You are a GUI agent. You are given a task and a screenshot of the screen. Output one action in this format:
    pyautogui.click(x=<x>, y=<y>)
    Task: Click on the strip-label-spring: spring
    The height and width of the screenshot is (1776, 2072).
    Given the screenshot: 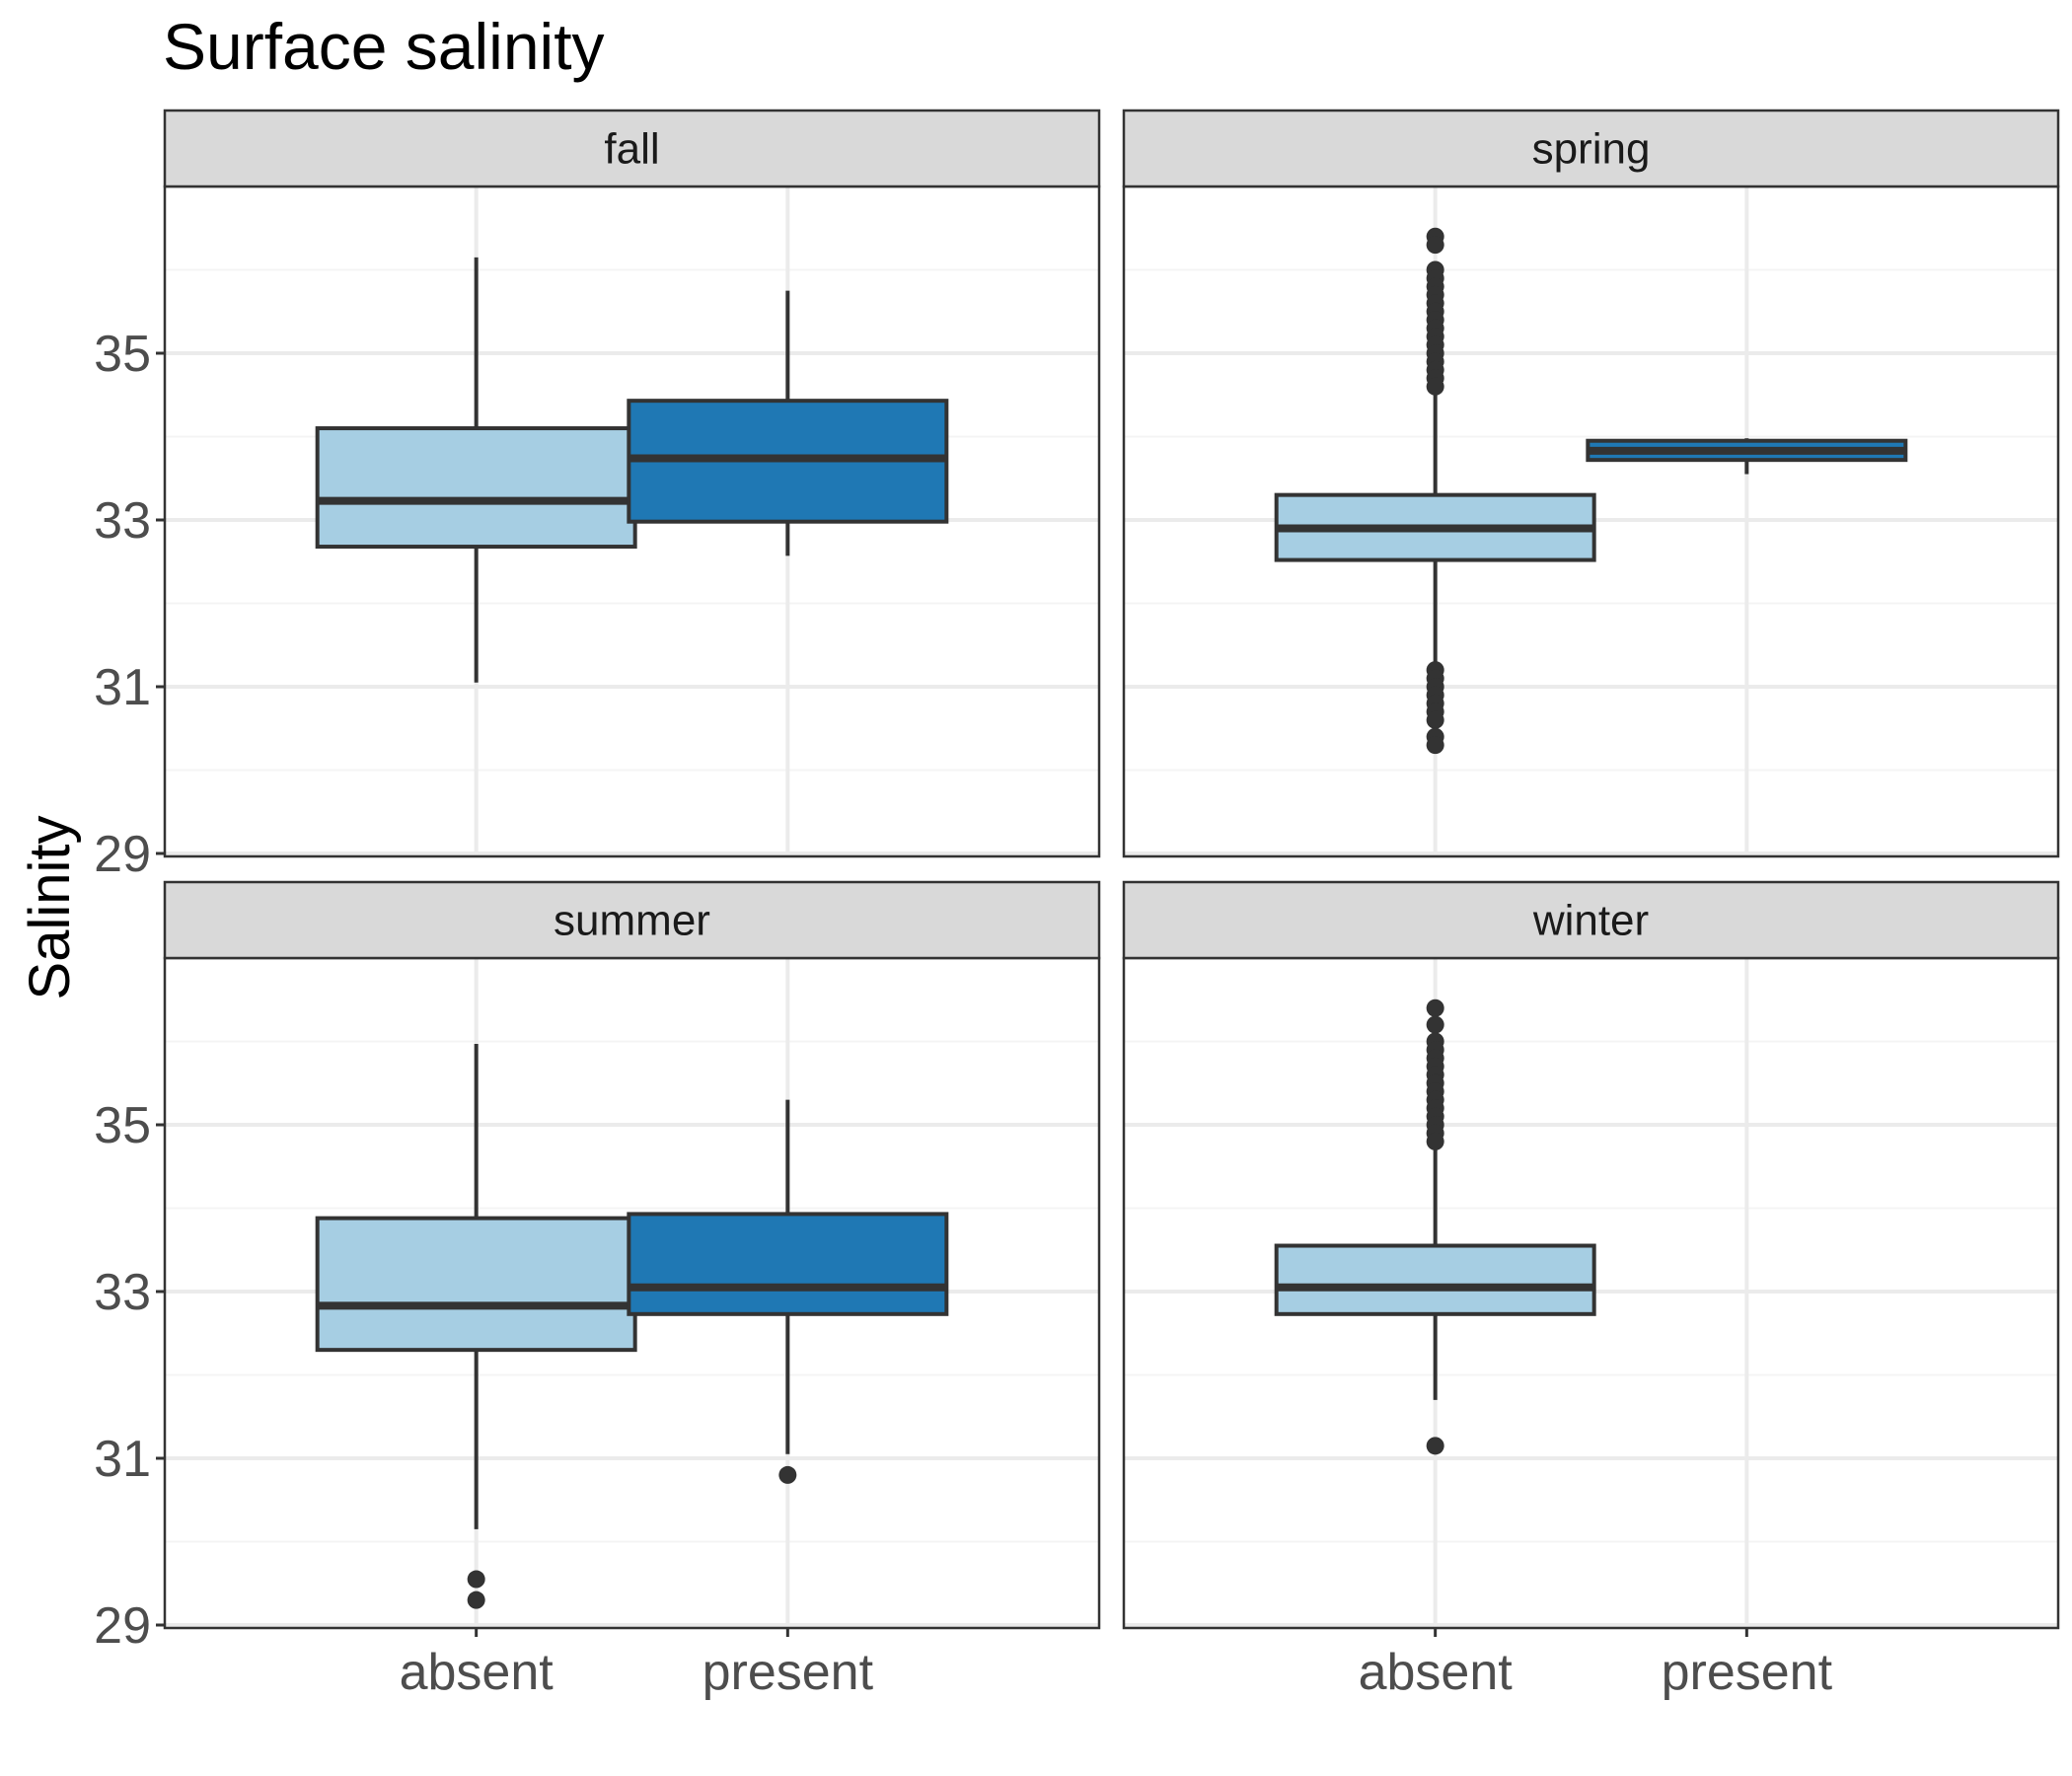 What is the action you would take?
    pyautogui.click(x=1592, y=150)
    